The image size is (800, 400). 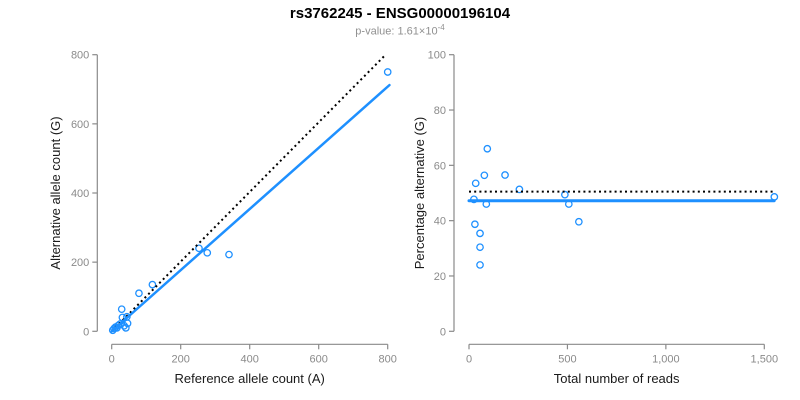 What do you see at coordinates (765, 359) in the screenshot?
I see `x-tick-label: 1,500` at bounding box center [765, 359].